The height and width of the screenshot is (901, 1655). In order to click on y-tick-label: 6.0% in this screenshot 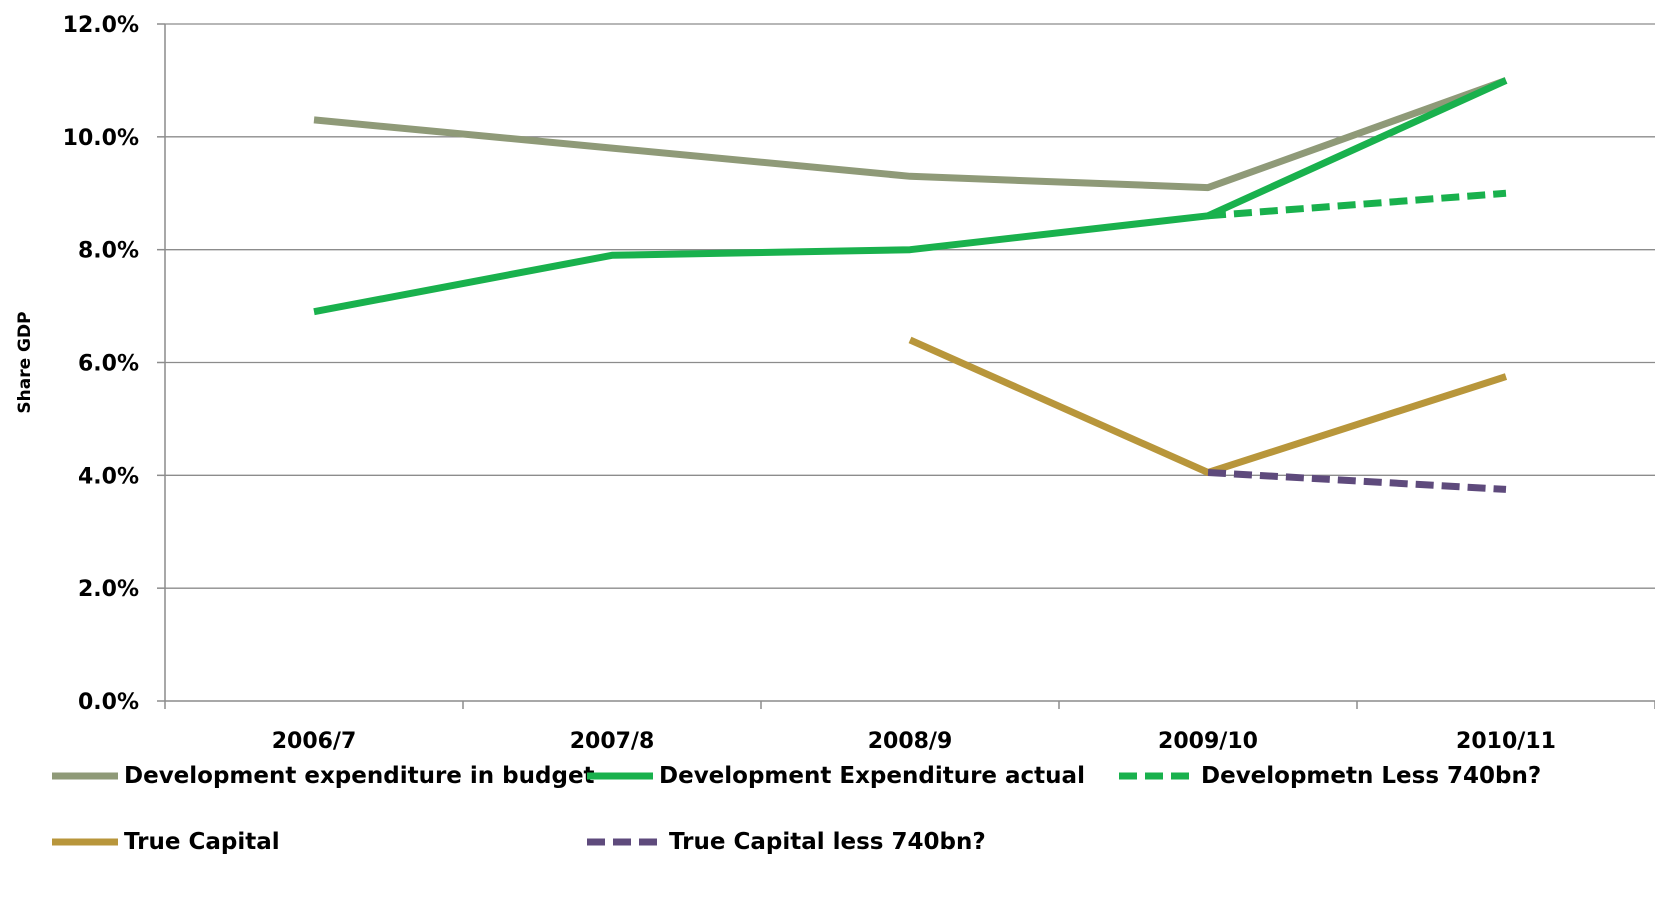, I will do `click(108, 364)`.